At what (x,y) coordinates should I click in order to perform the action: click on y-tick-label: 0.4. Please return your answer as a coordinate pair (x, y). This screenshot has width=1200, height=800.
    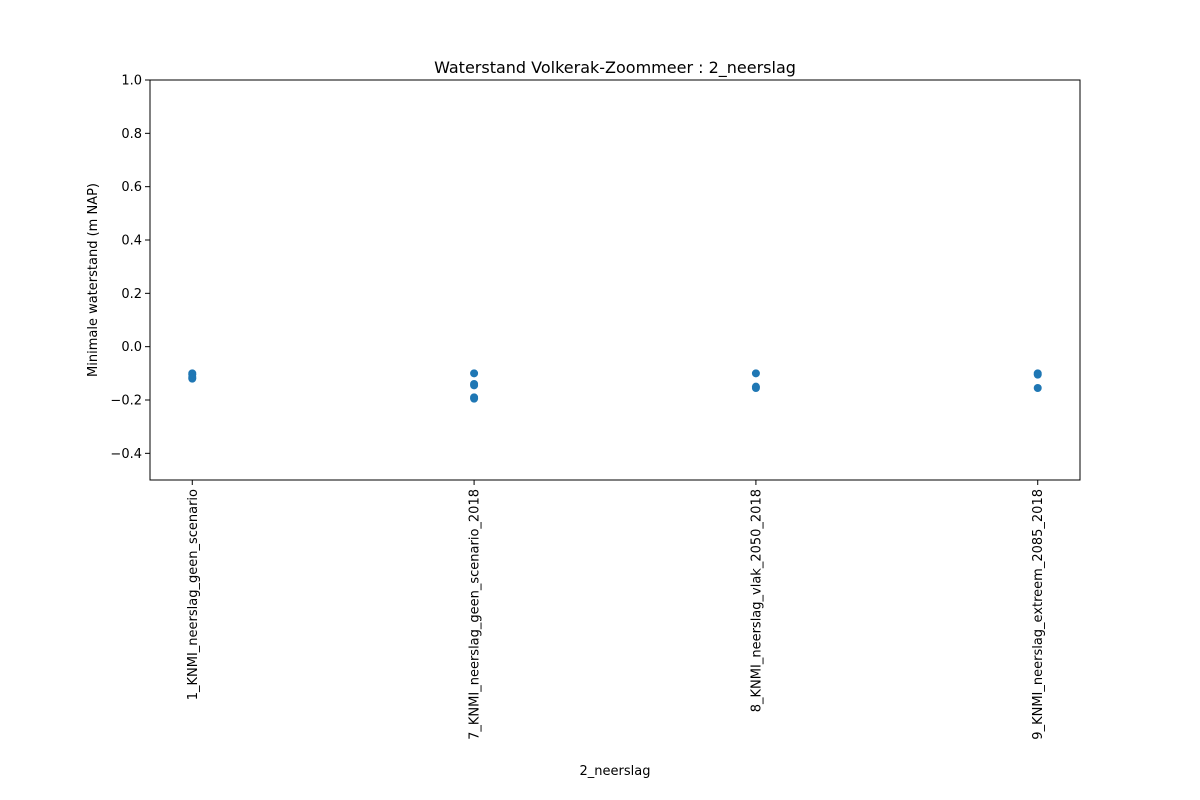
    Looking at the image, I should click on (131, 241).